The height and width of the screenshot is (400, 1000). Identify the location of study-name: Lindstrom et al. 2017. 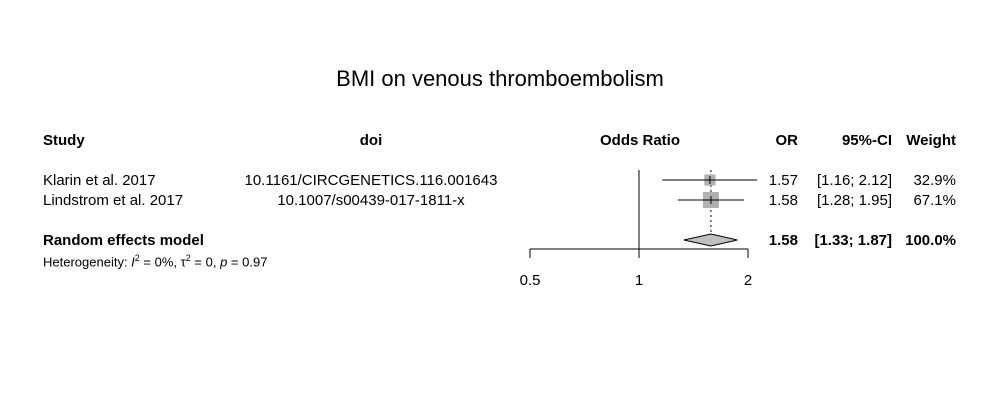
(113, 200).